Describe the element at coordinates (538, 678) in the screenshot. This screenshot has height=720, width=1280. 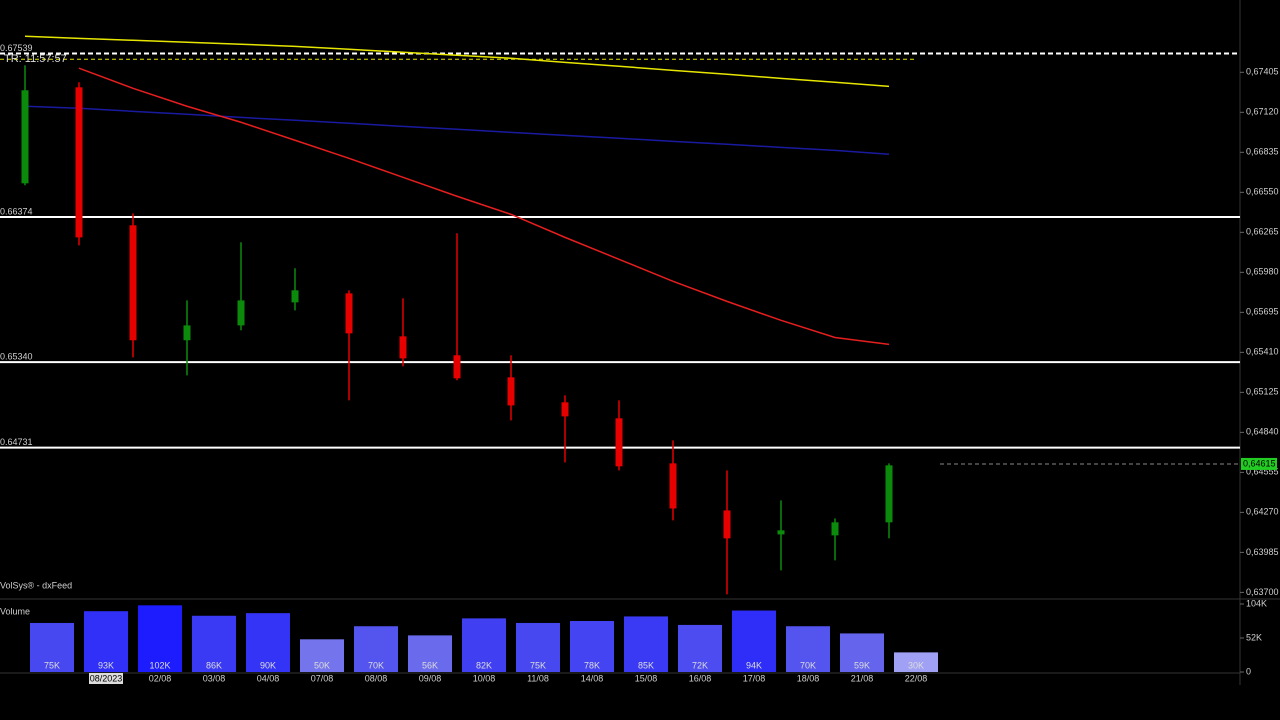
I see `x-tick-label: 11/08` at that location.